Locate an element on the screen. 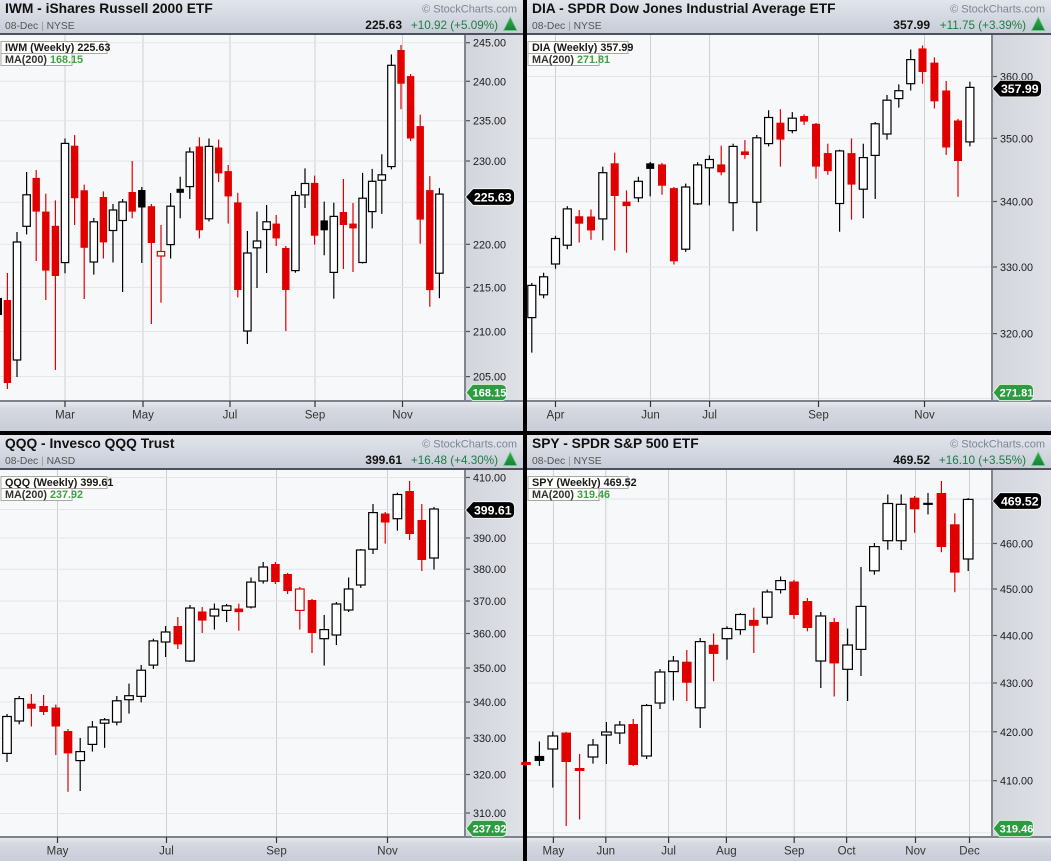  svg-text: SPY - SPDR S&P 500 ETF is located at coordinates (615, 443).